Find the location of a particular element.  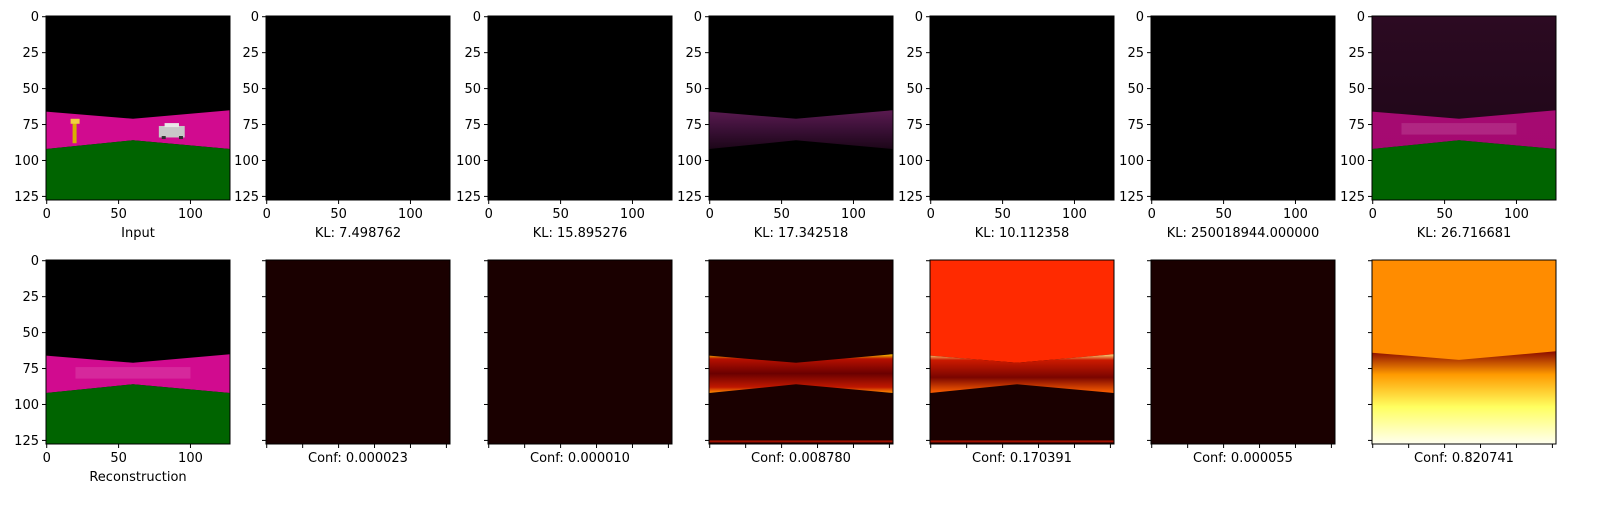

panel-caption: KL: 250018944.000000 is located at coordinates (1243, 233).